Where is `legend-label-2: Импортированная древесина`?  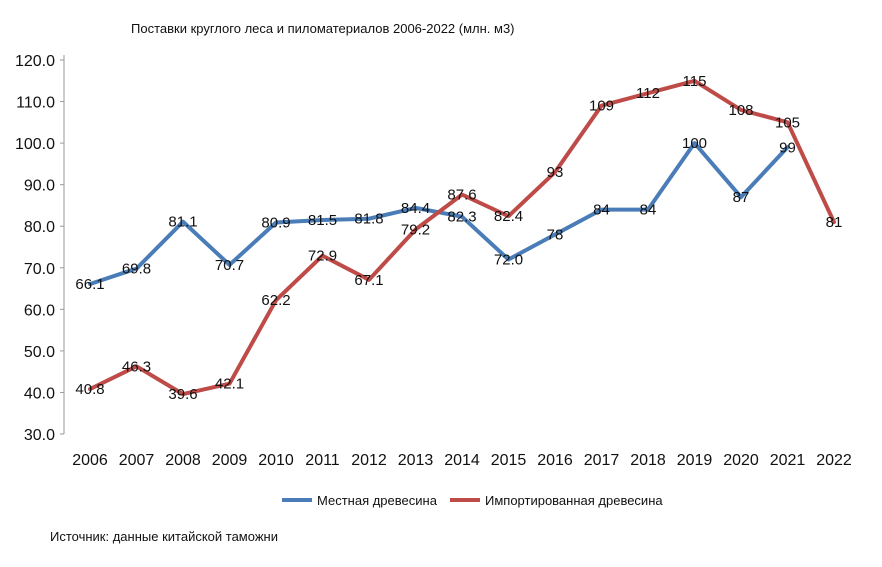
legend-label-2: Импортированная древесина is located at coordinates (574, 500).